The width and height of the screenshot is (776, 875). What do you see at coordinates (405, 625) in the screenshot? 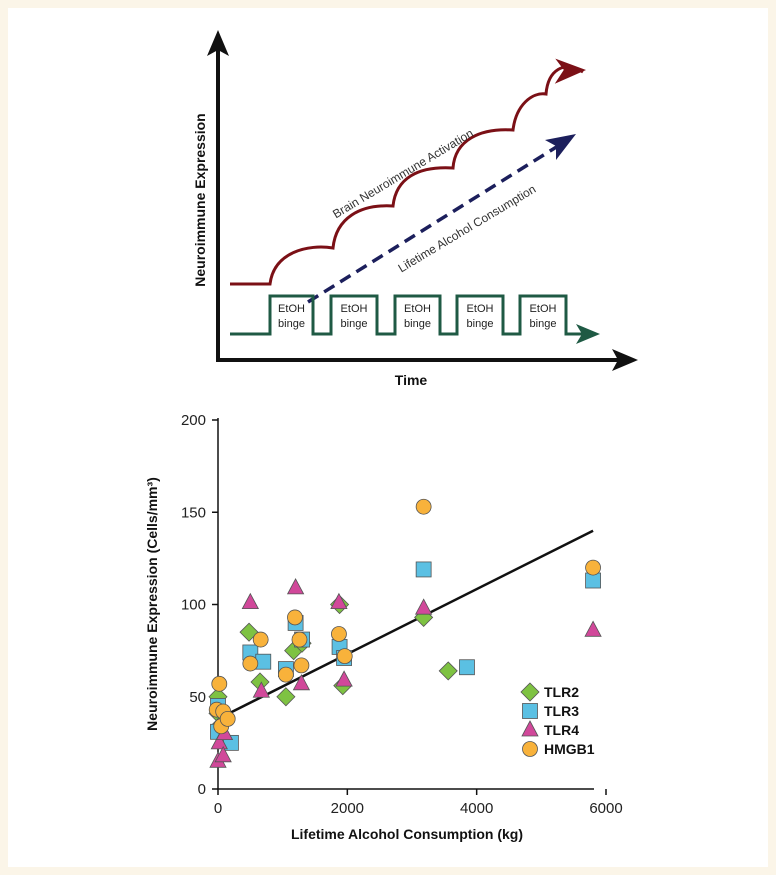
I see `trendline` at bounding box center [405, 625].